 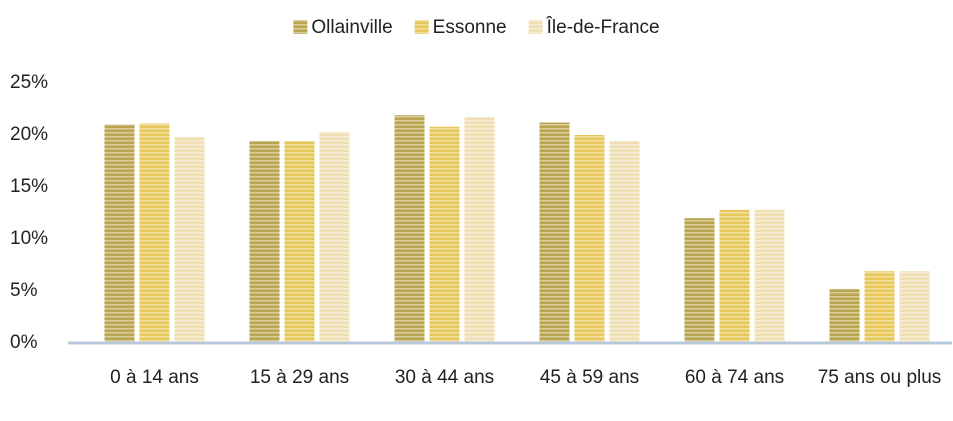 I want to click on y-tick-label: 15%, so click(x=29, y=186).